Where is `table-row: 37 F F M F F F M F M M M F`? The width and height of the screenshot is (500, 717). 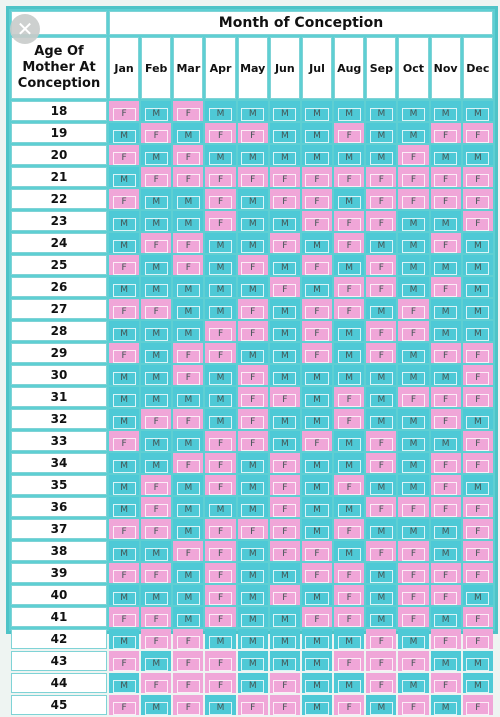 table-row: 37 F F M F F F M F M M M F is located at coordinates (252, 529).